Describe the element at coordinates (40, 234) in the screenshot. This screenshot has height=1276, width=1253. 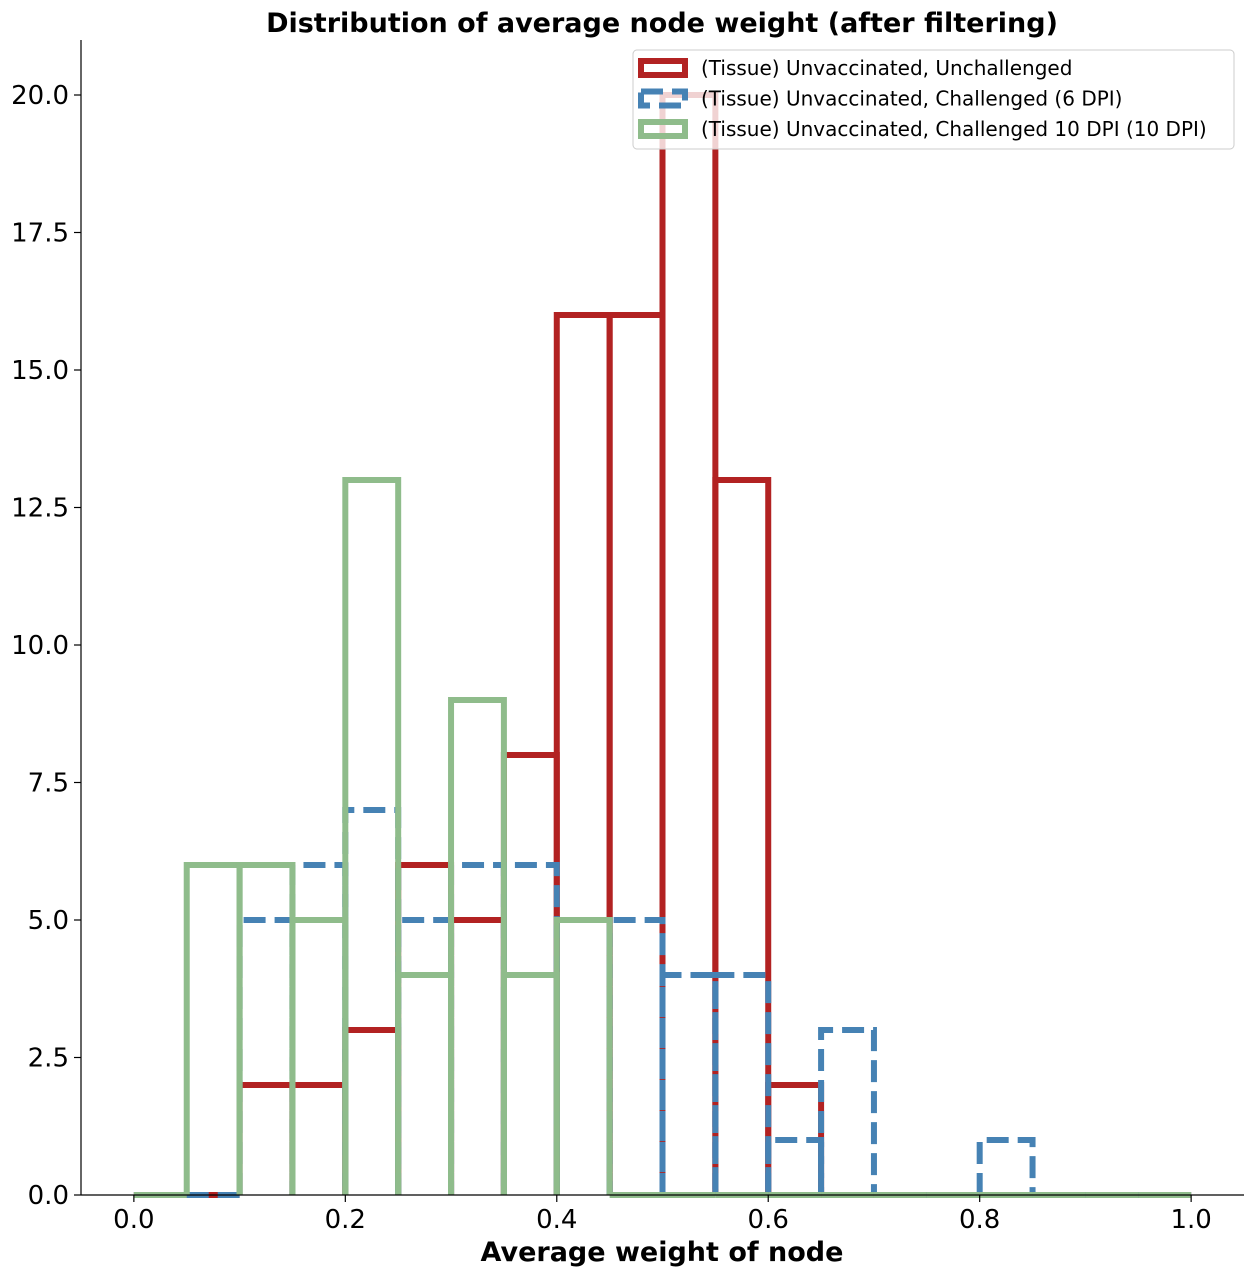
I see `y-tick-label: 17.5` at that location.